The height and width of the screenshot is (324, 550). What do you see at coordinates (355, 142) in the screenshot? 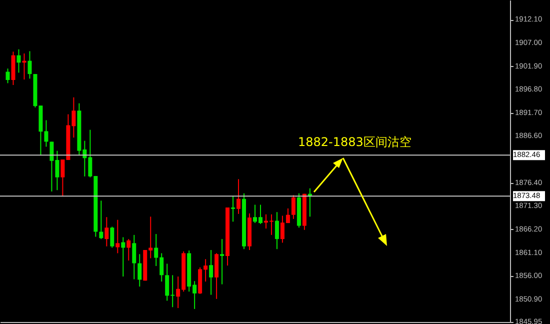
I see `annotation: 1882-1883区间沽空` at bounding box center [355, 142].